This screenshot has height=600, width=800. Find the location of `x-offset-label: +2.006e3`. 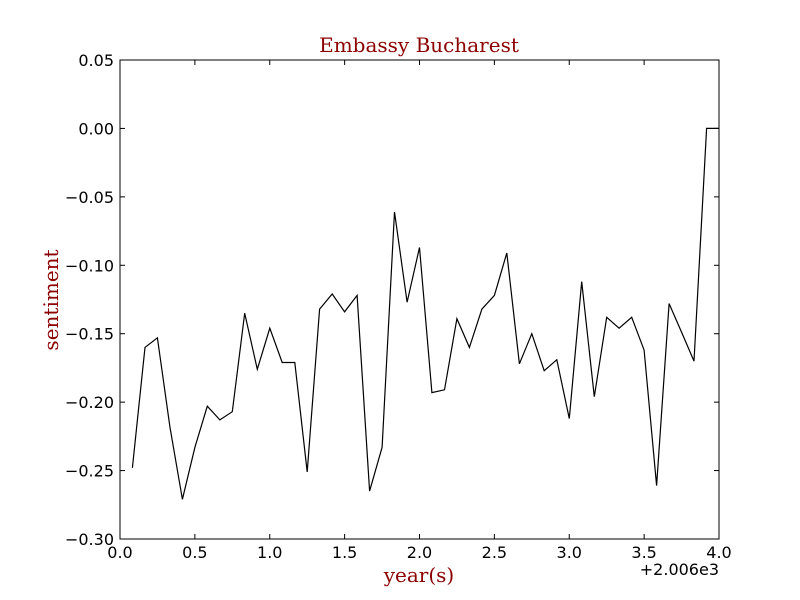

x-offset-label: +2.006e3 is located at coordinates (679, 569).